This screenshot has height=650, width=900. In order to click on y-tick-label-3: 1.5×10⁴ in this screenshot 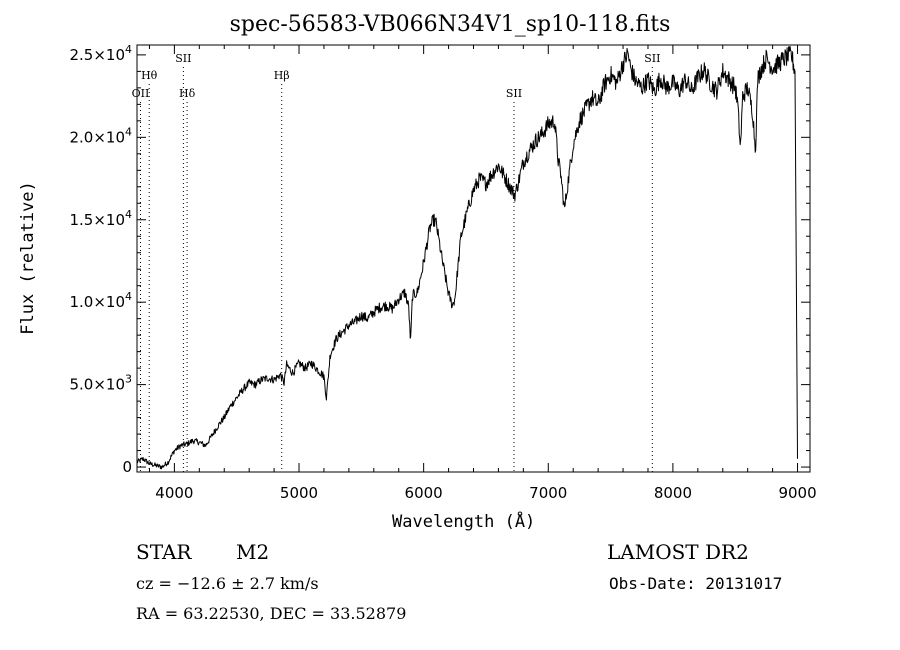, I will do `click(100, 218)`.